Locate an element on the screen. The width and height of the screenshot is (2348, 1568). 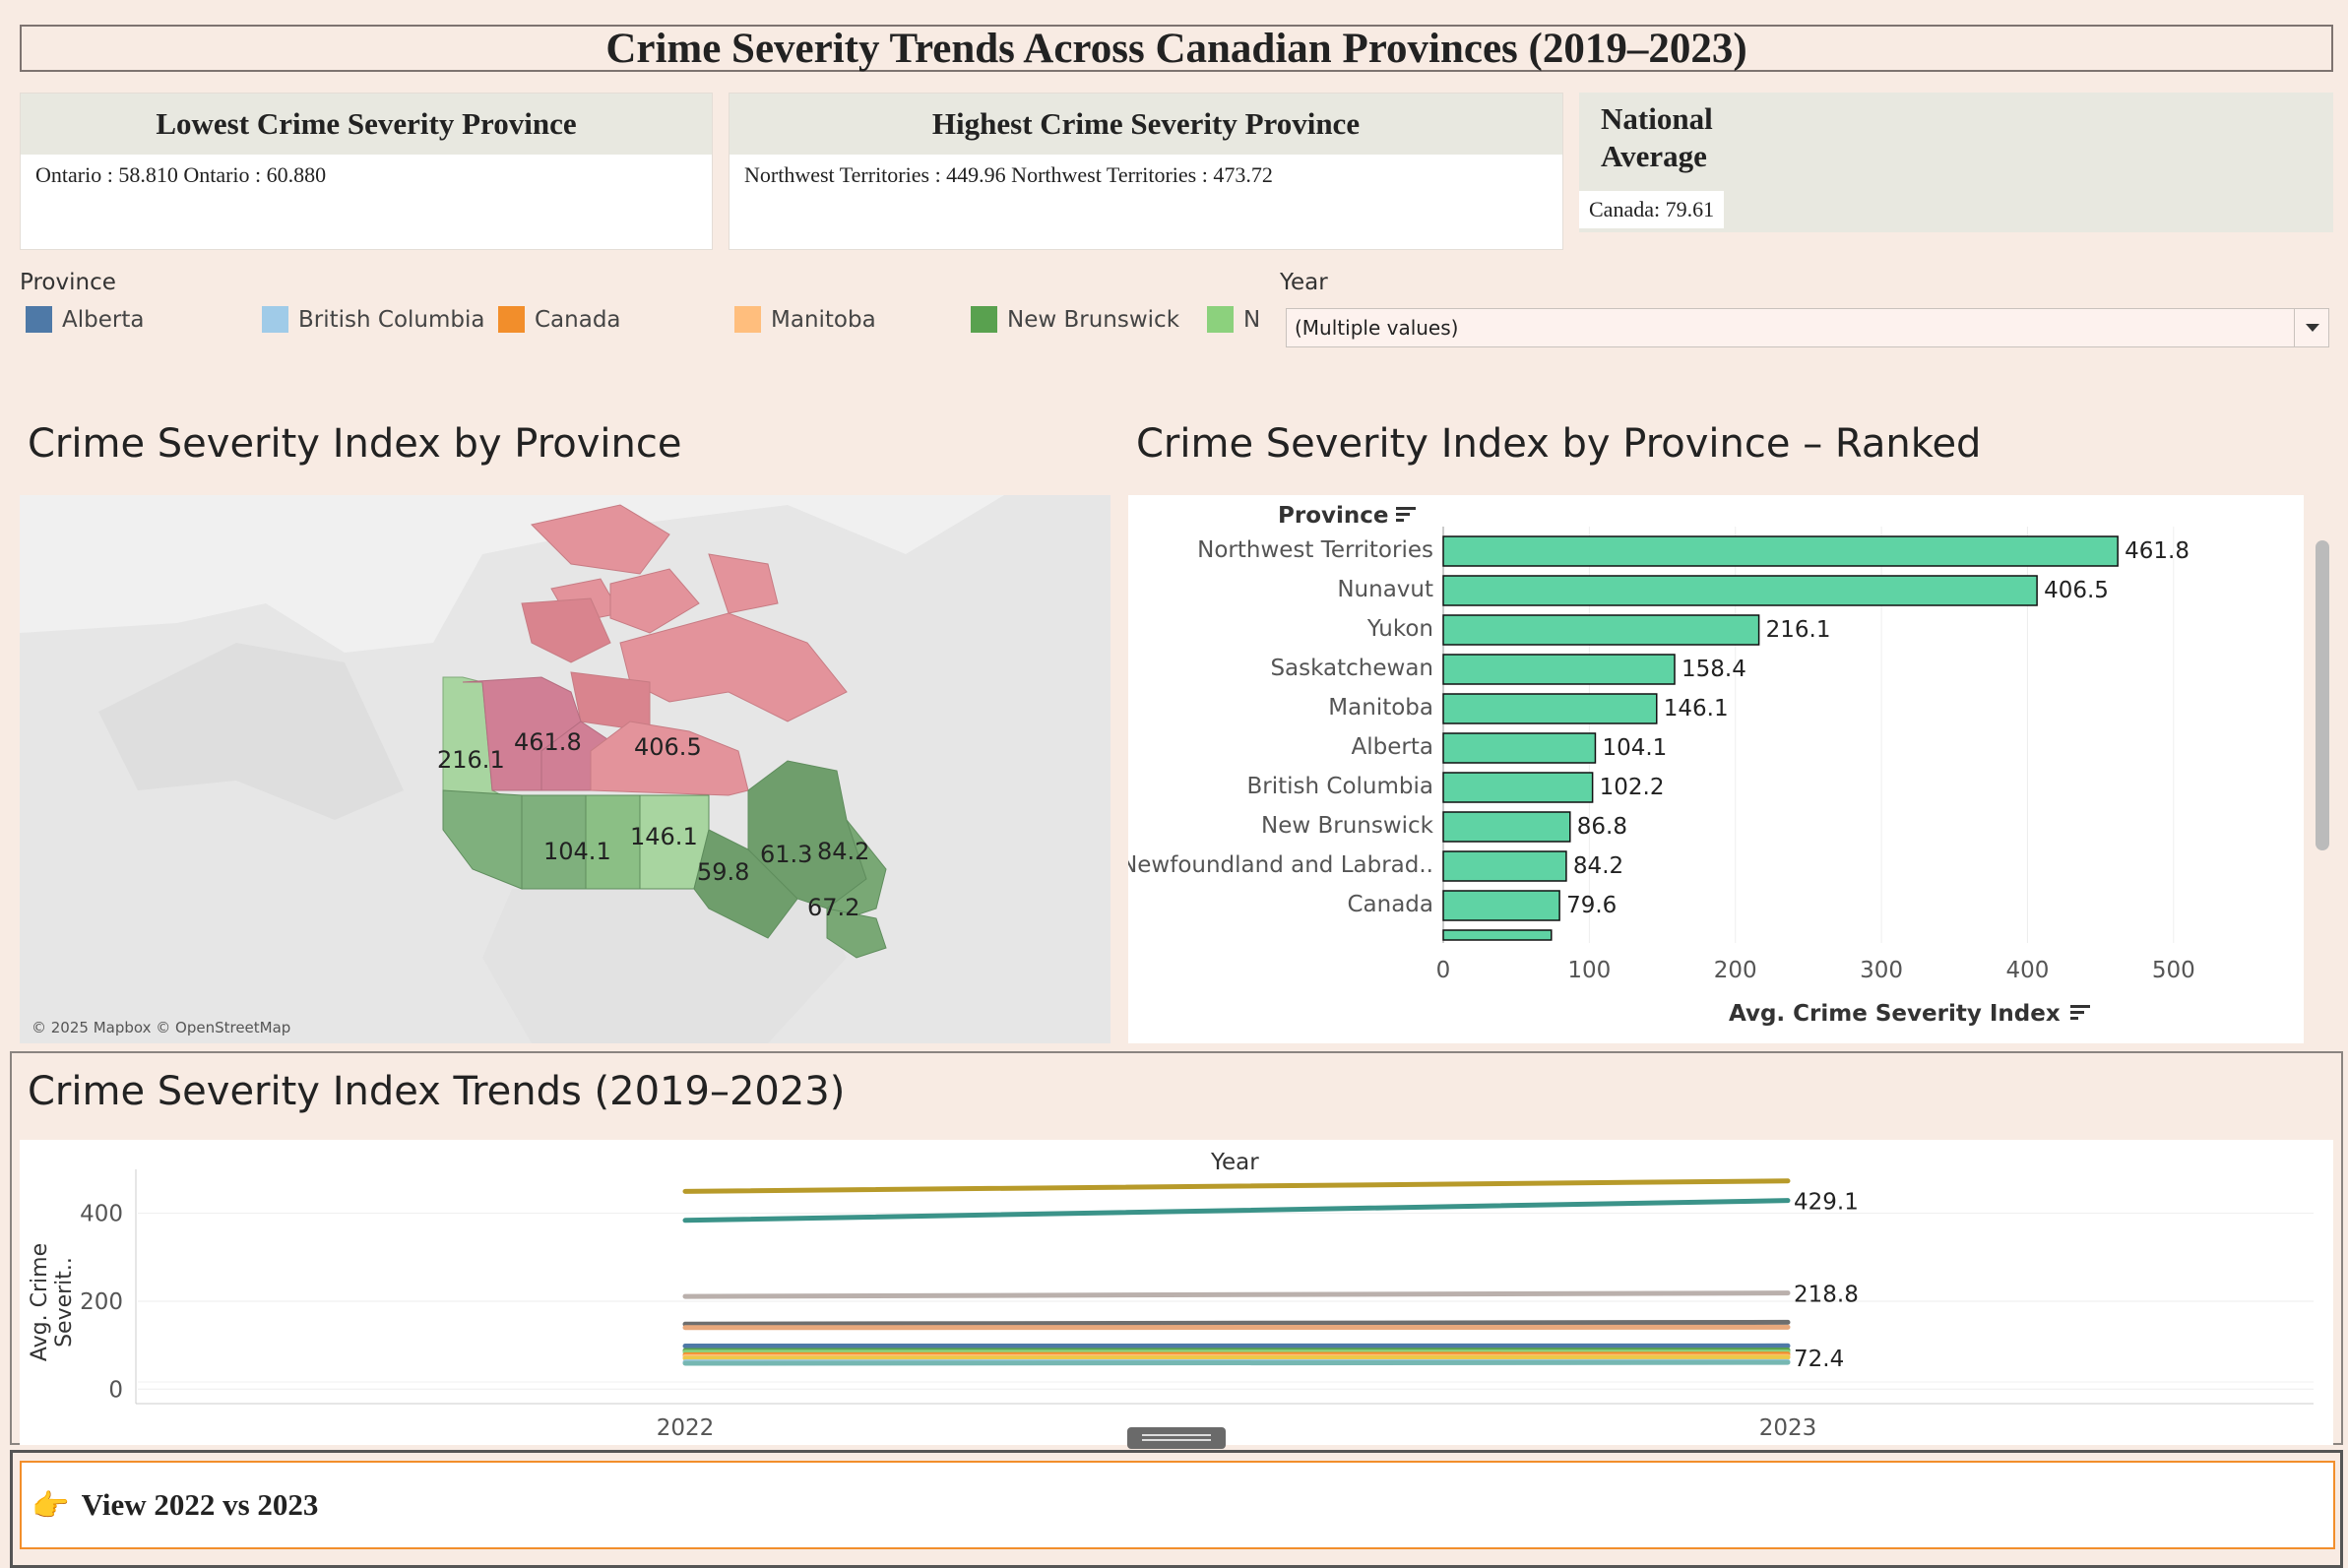
map-label-nunavut: 406.5 is located at coordinates (668, 747).